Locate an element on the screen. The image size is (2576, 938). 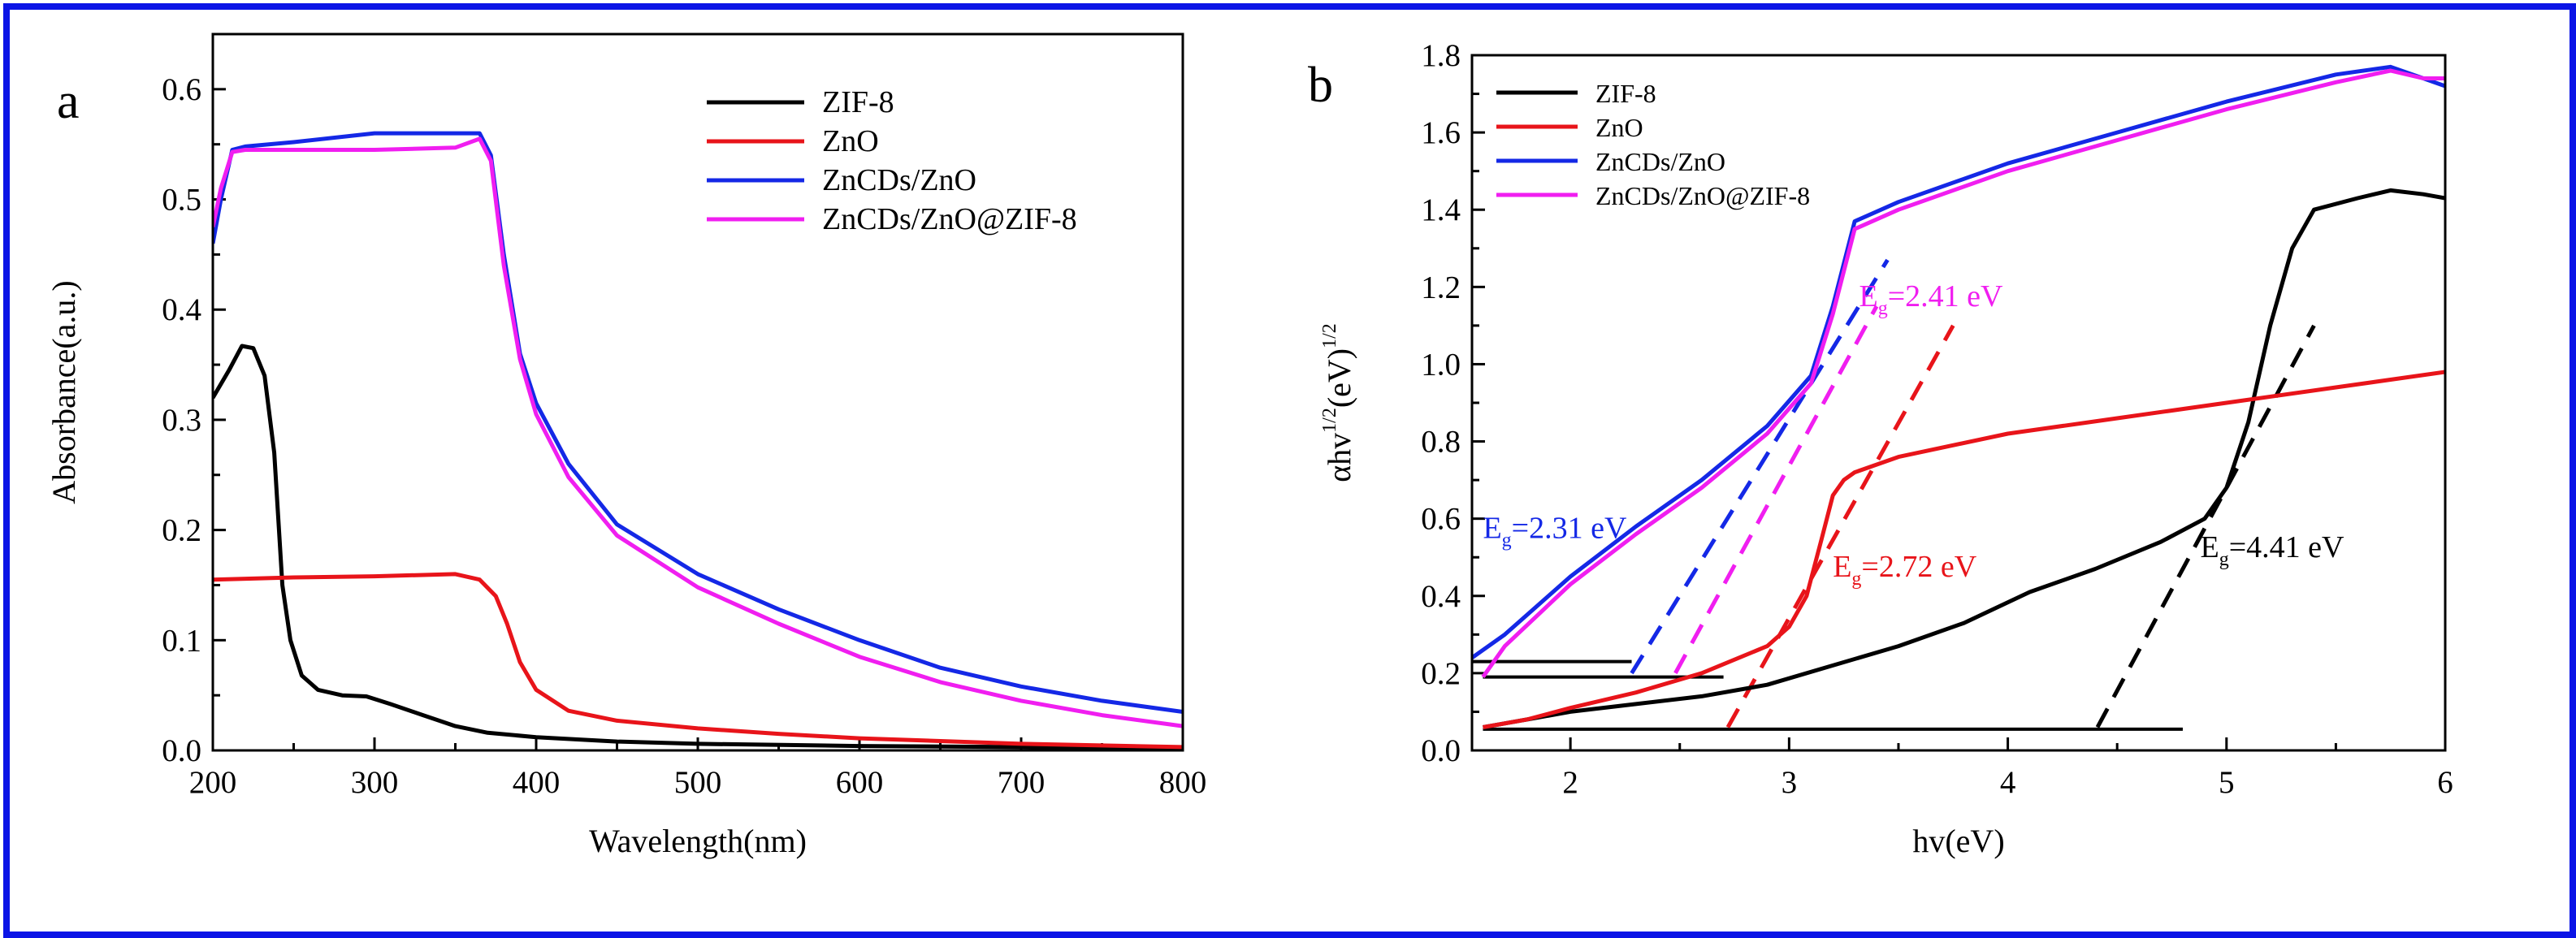
band-gap-annotation: Eg=2.31 eV is located at coordinates (1555, 531).